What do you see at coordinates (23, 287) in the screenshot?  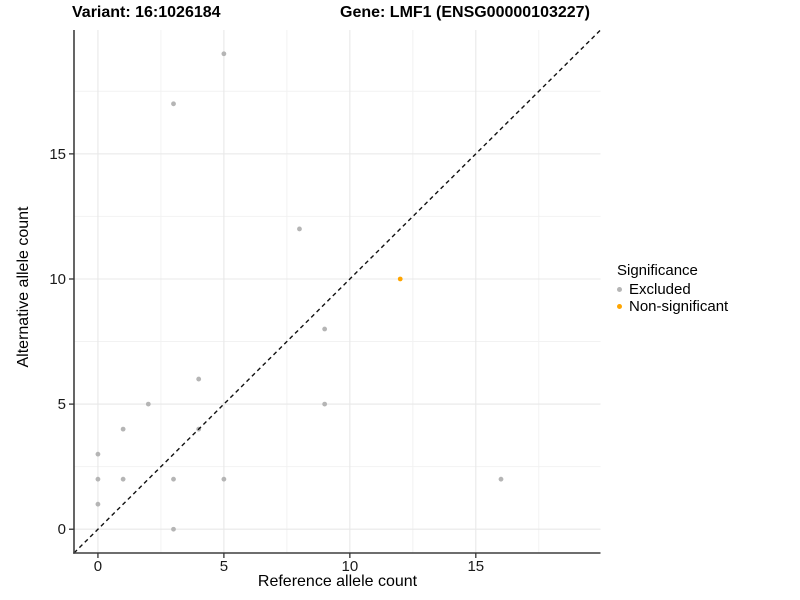 I see `y-axis-title: Alternative allele count` at bounding box center [23, 287].